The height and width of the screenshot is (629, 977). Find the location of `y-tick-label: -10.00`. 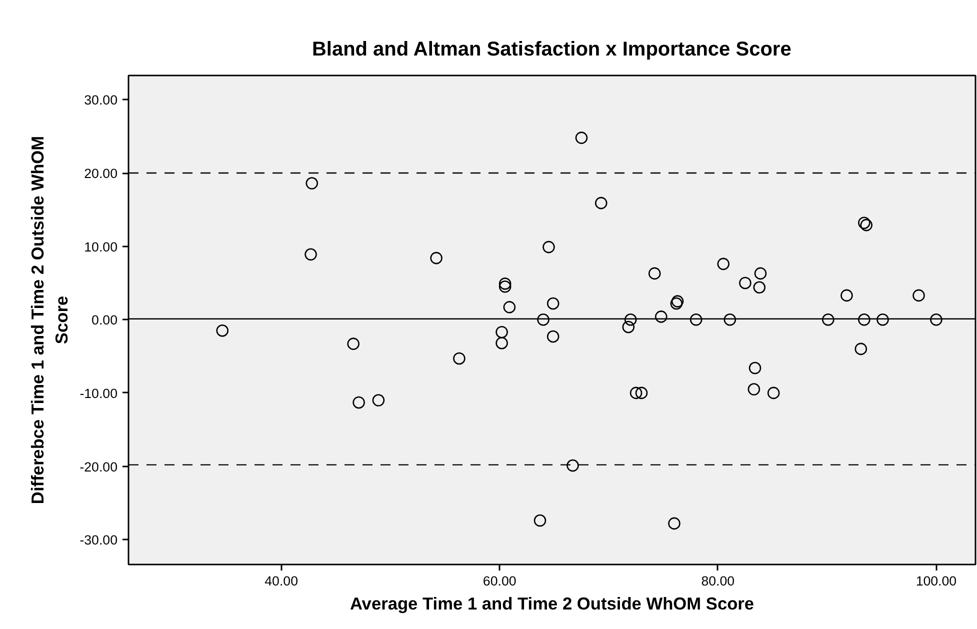

y-tick-label: -10.00 is located at coordinates (99, 393).